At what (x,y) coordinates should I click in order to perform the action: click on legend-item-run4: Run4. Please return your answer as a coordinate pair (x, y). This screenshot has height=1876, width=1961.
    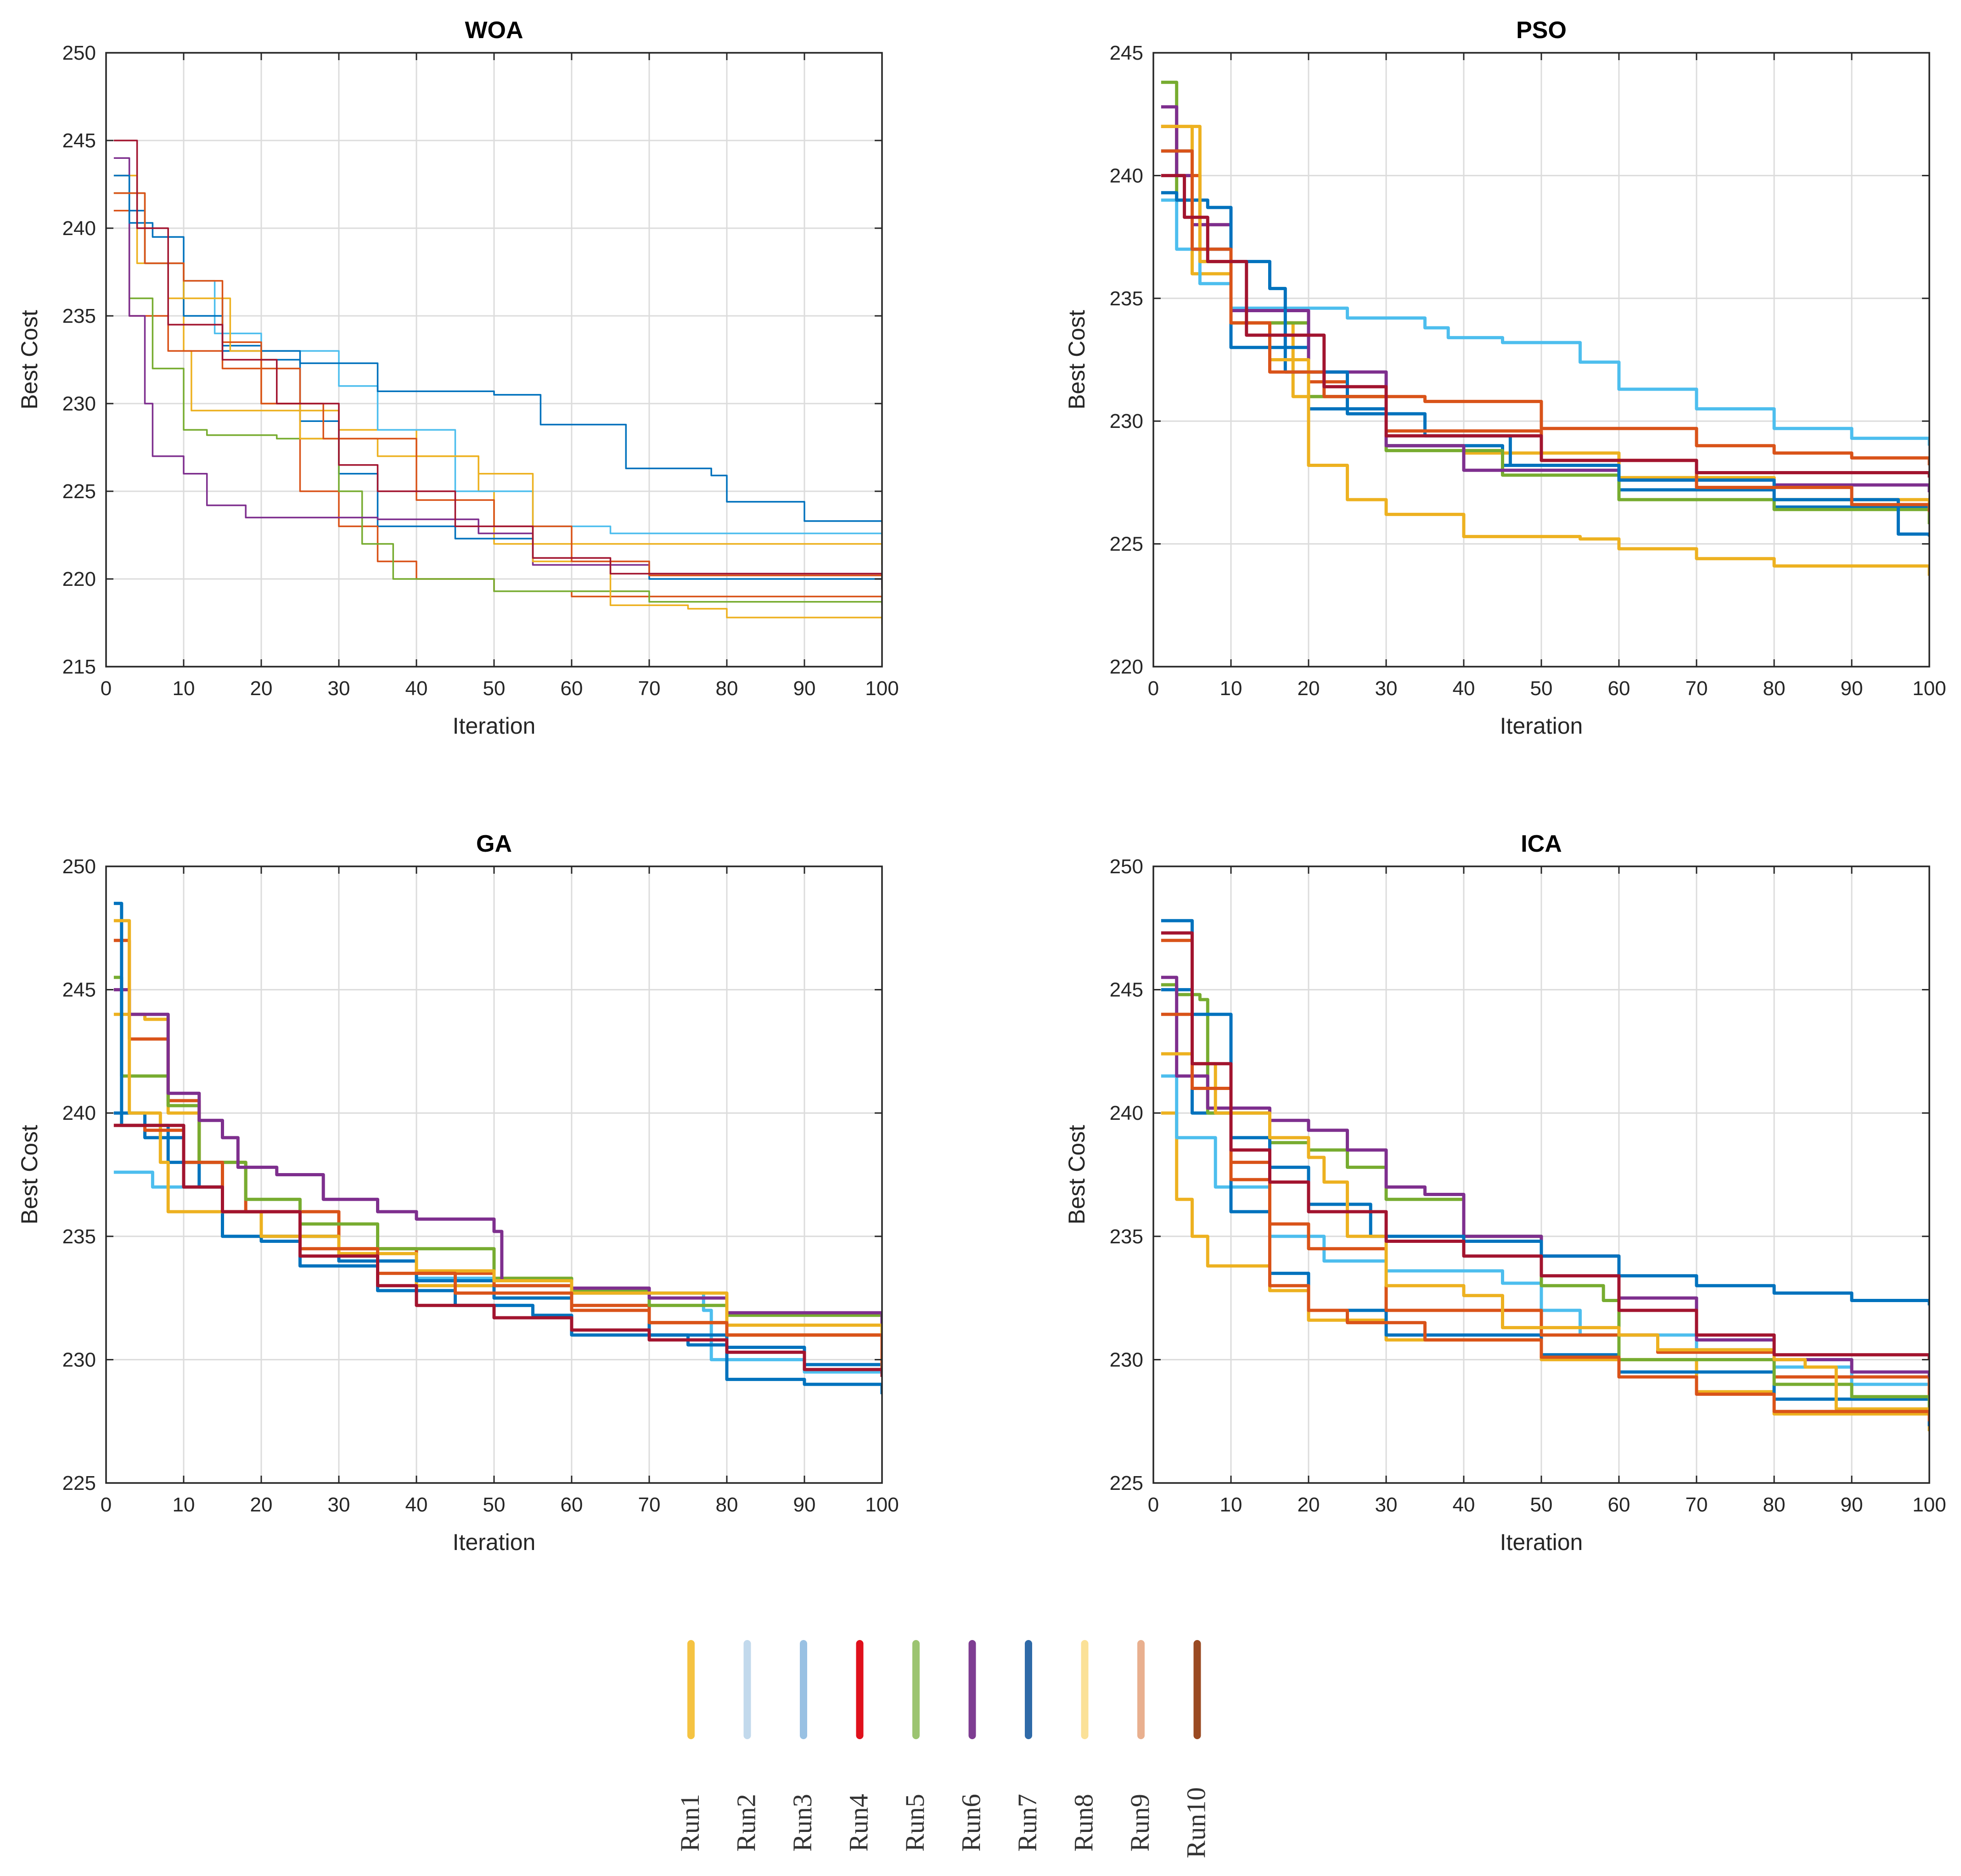
    Looking at the image, I should click on (859, 1746).